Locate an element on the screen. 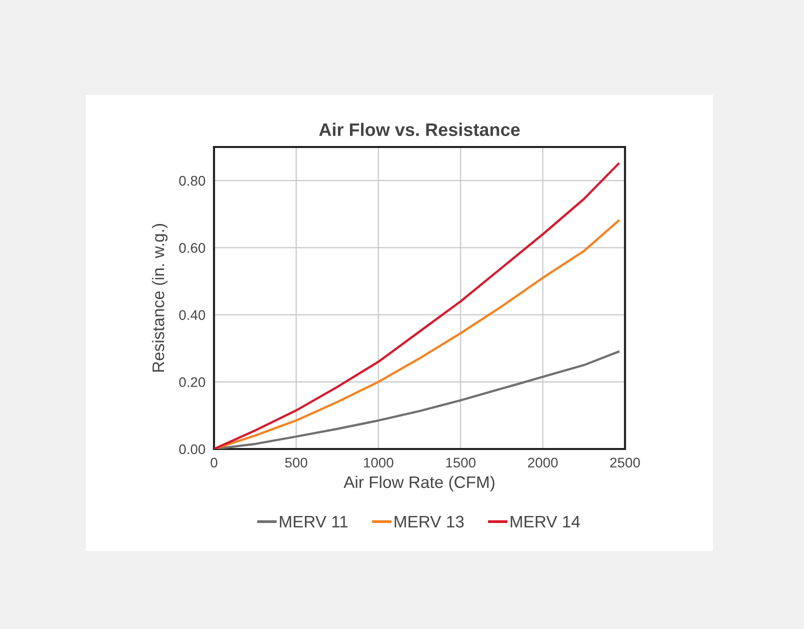 The height and width of the screenshot is (629, 804). x-tick-label: 500 is located at coordinates (296, 463).